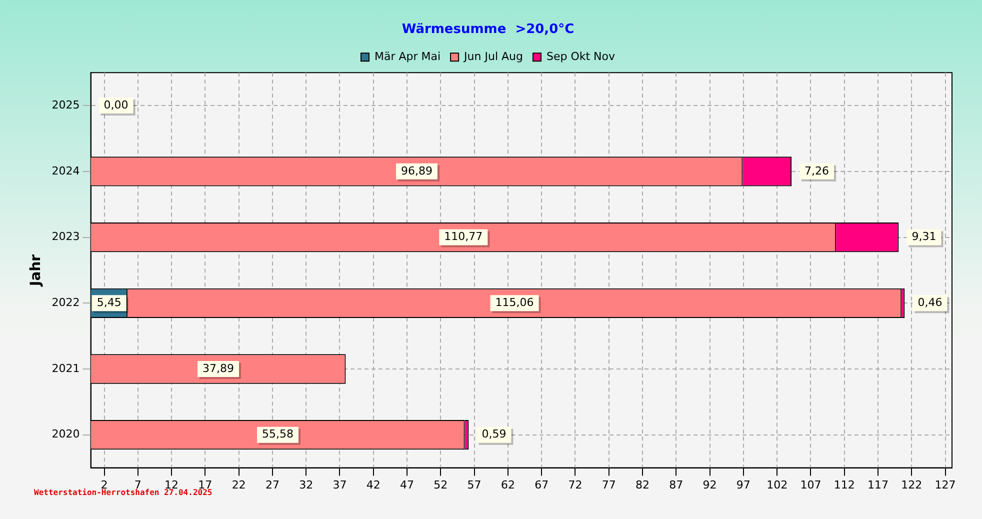  Describe the element at coordinates (811, 485) in the screenshot. I see `x-tick-label: 107` at that location.